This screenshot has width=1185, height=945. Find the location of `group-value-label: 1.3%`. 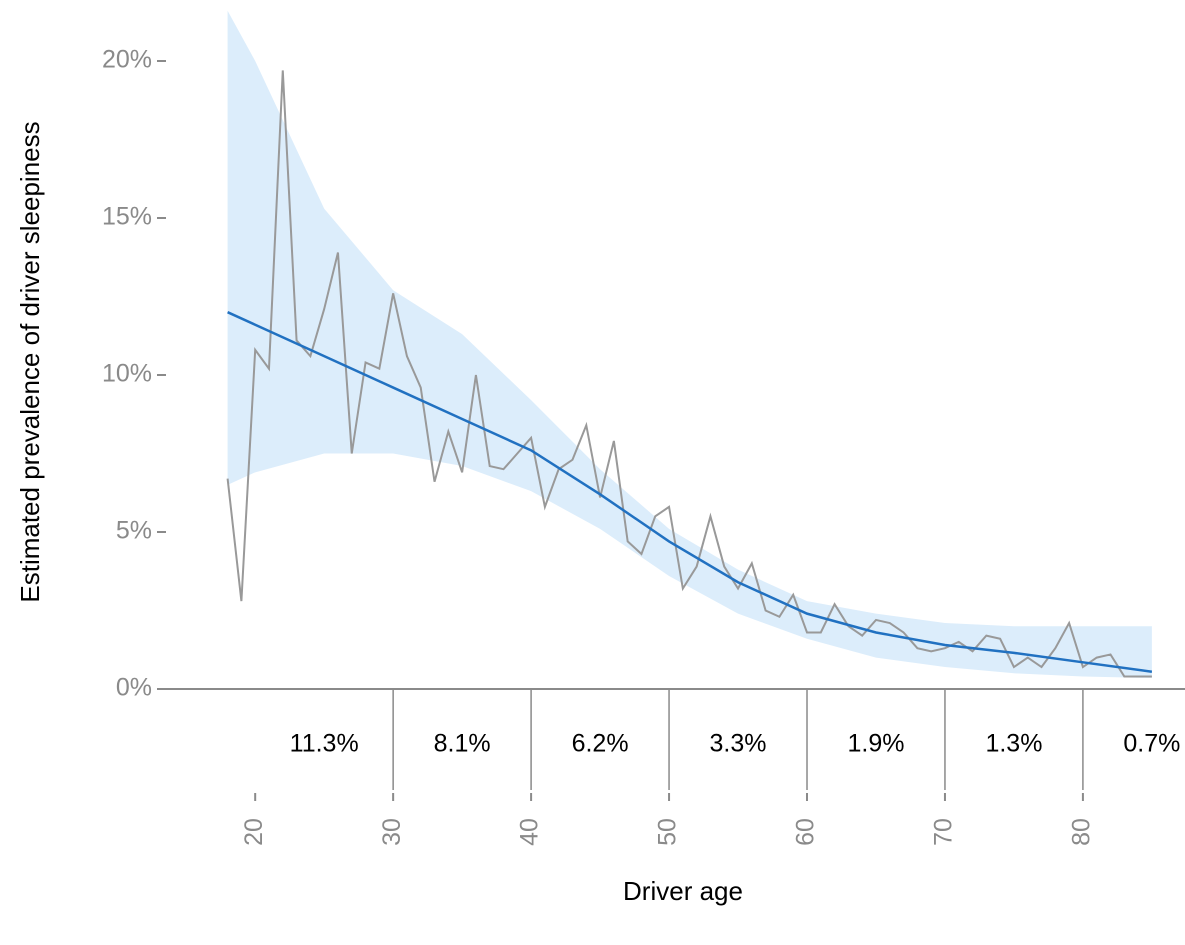

group-value-label: 1.3% is located at coordinates (1013, 744).